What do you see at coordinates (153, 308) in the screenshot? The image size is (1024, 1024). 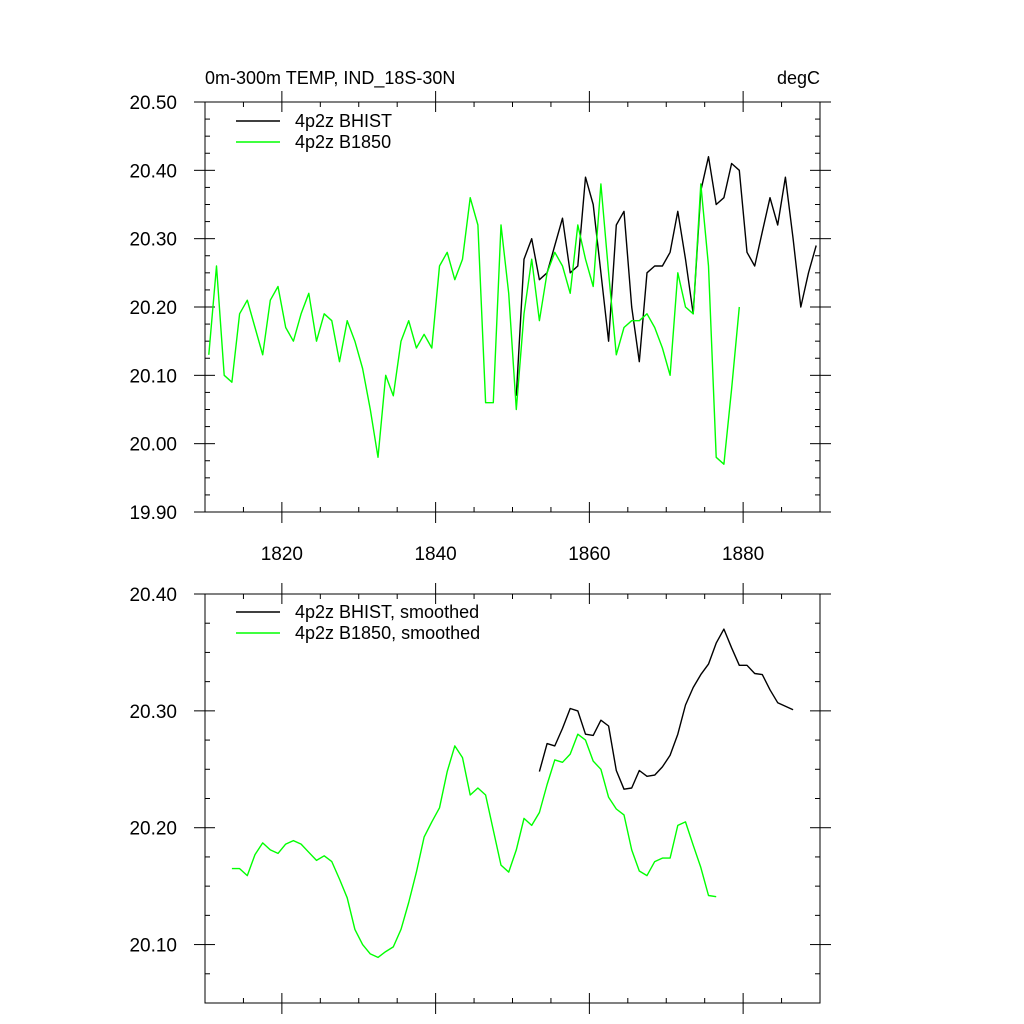 I see `top-y-tick-label: 20.20` at bounding box center [153, 308].